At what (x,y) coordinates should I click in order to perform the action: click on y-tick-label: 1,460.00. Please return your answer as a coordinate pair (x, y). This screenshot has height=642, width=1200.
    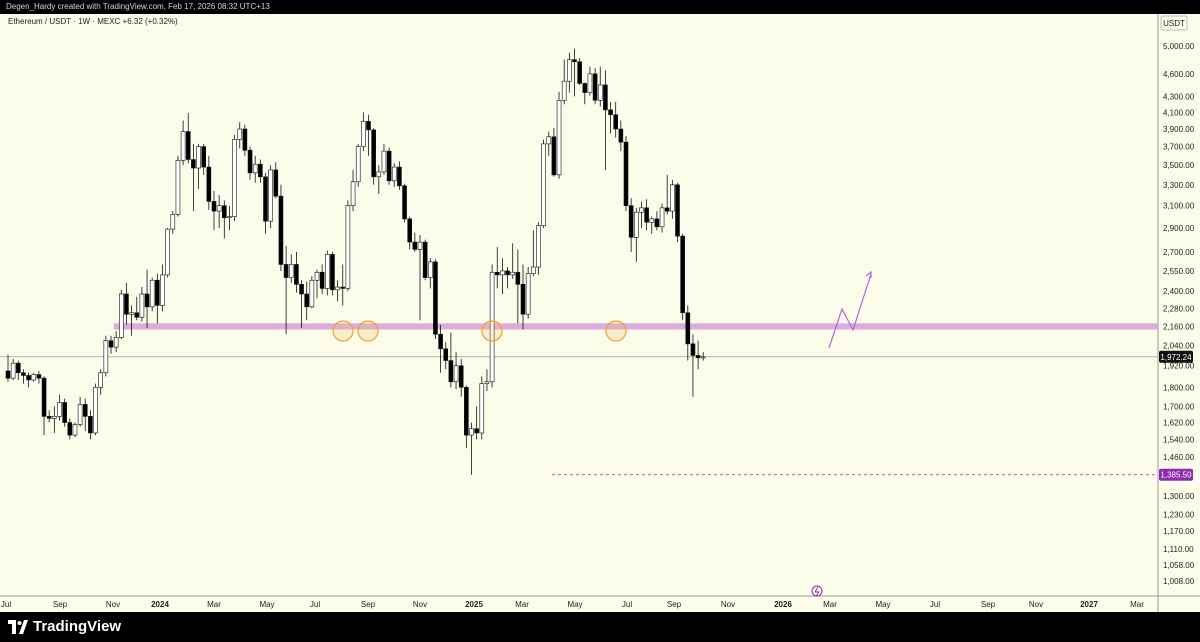
    Looking at the image, I should click on (1179, 457).